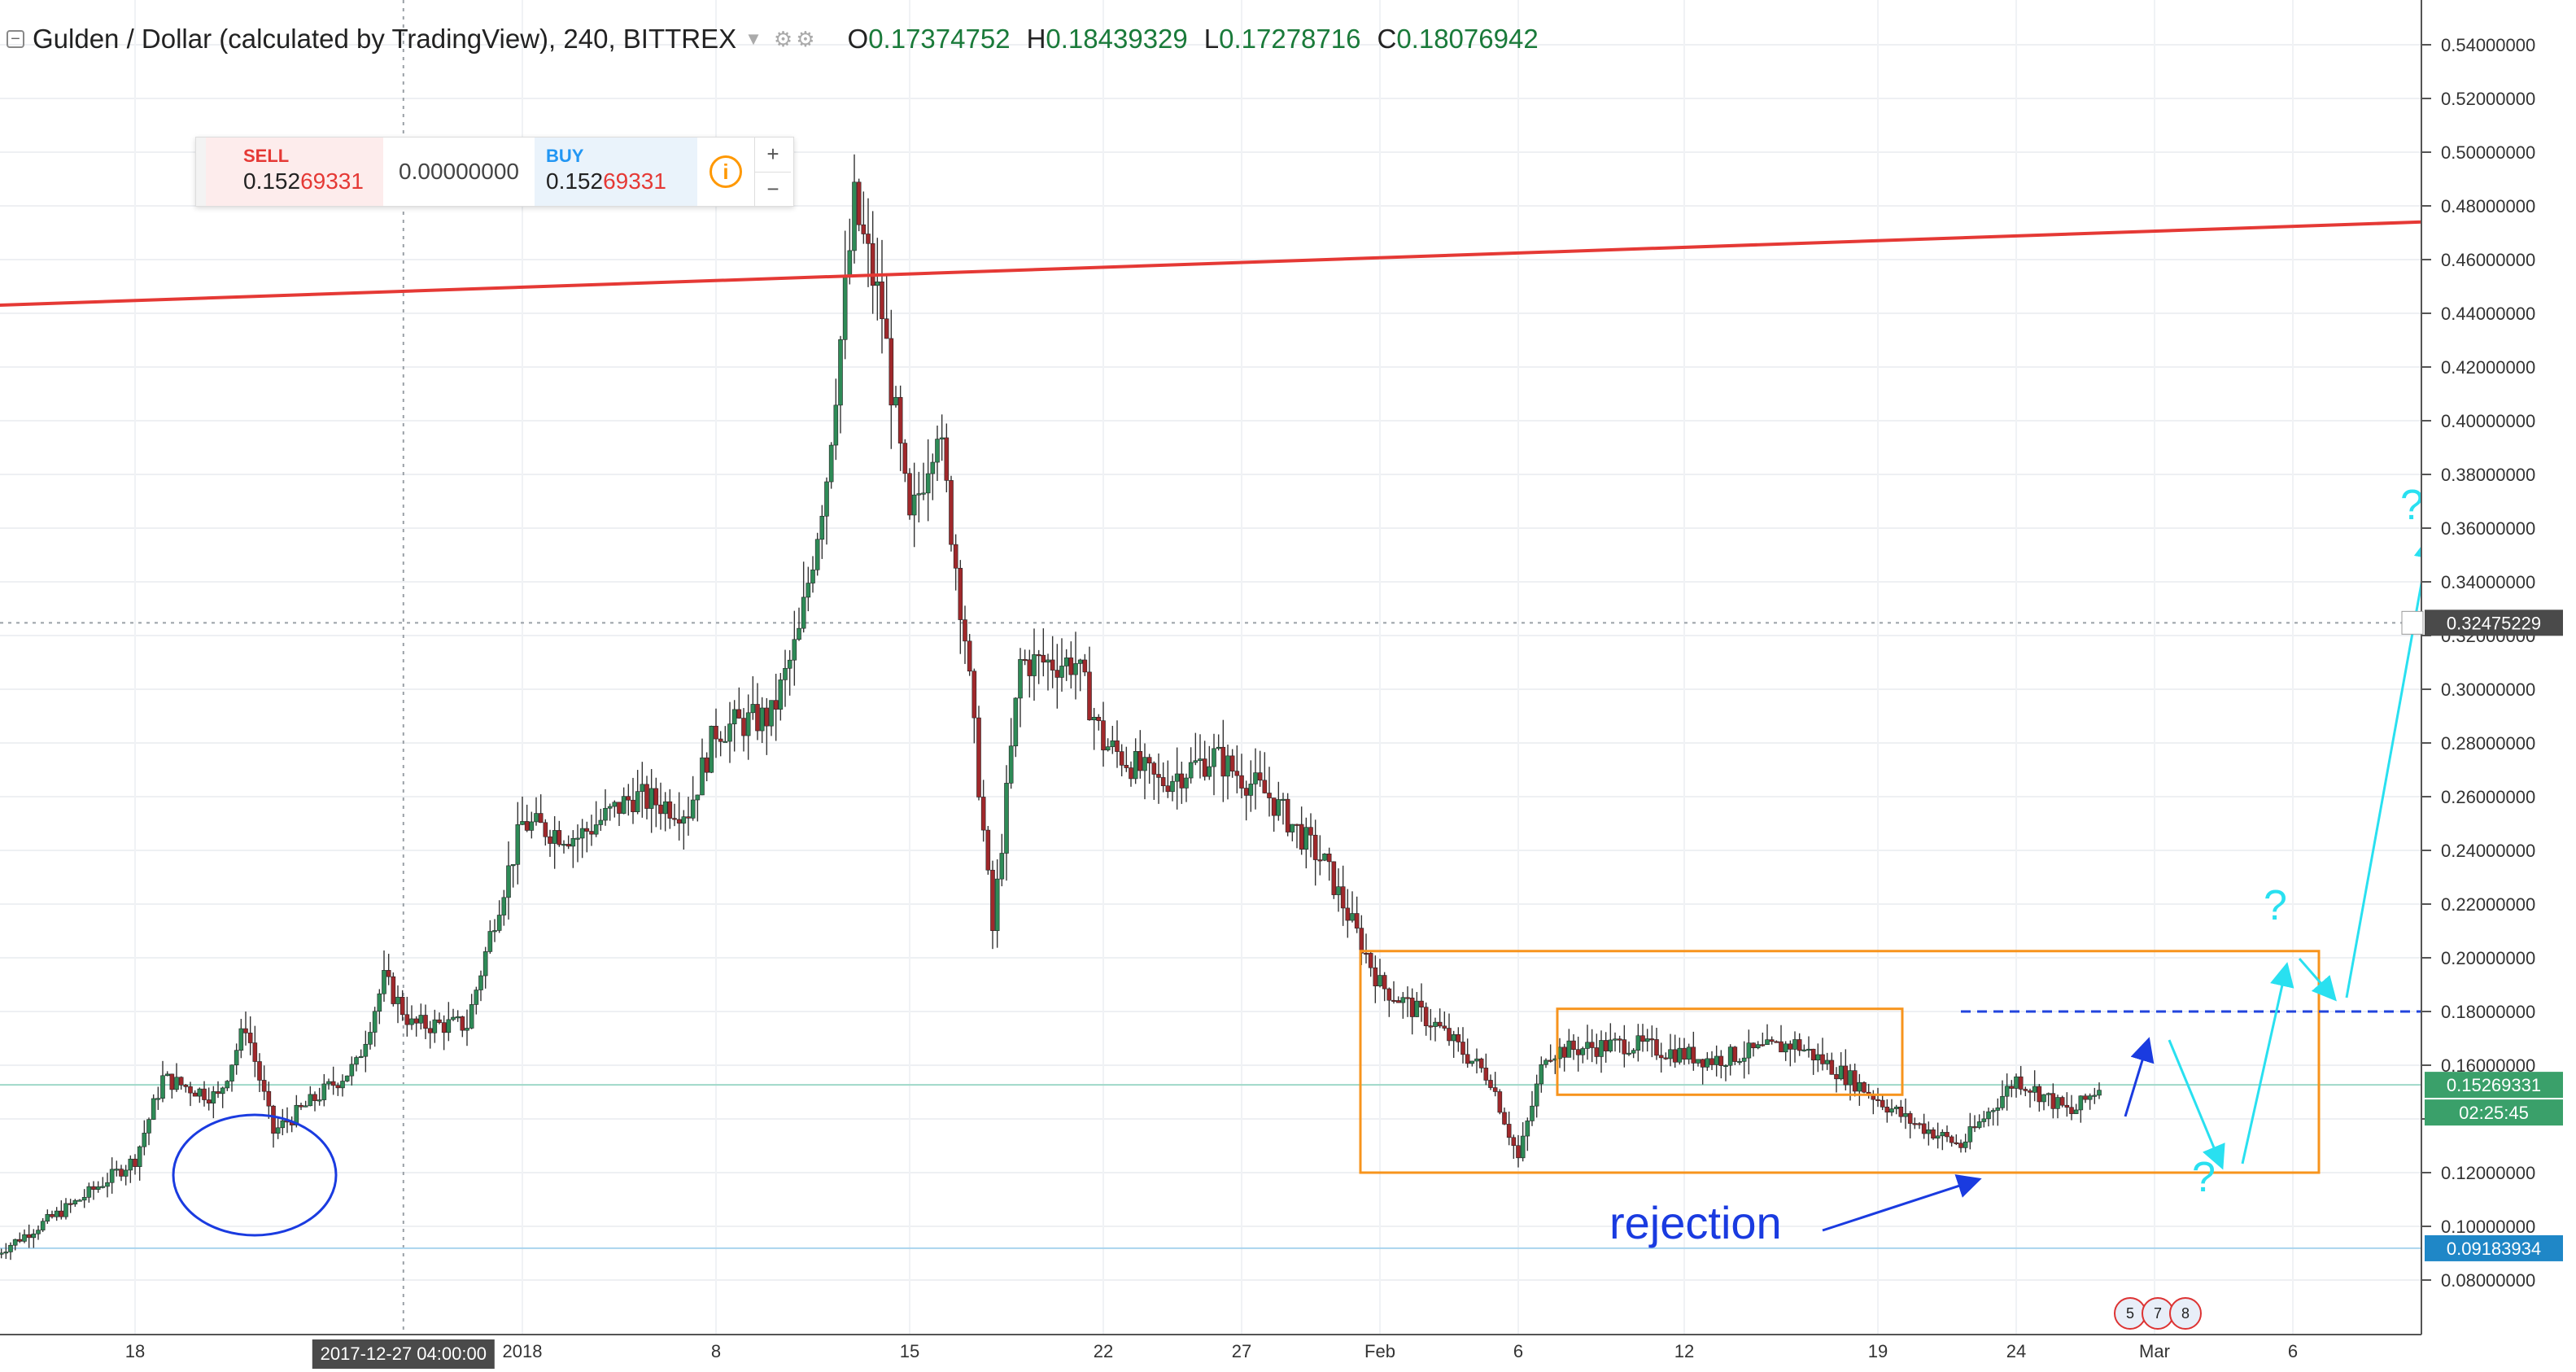 The height and width of the screenshot is (1372, 2576). I want to click on minus-icon: −, so click(773, 189).